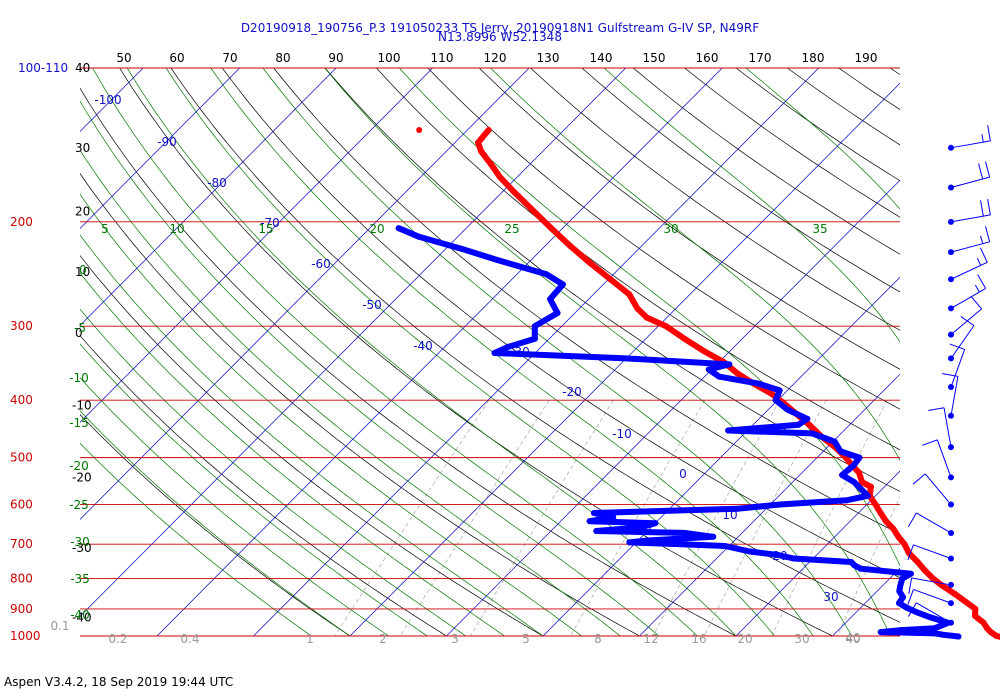  What do you see at coordinates (601, 58) in the screenshot?
I see `top-axis-label: 140` at bounding box center [601, 58].